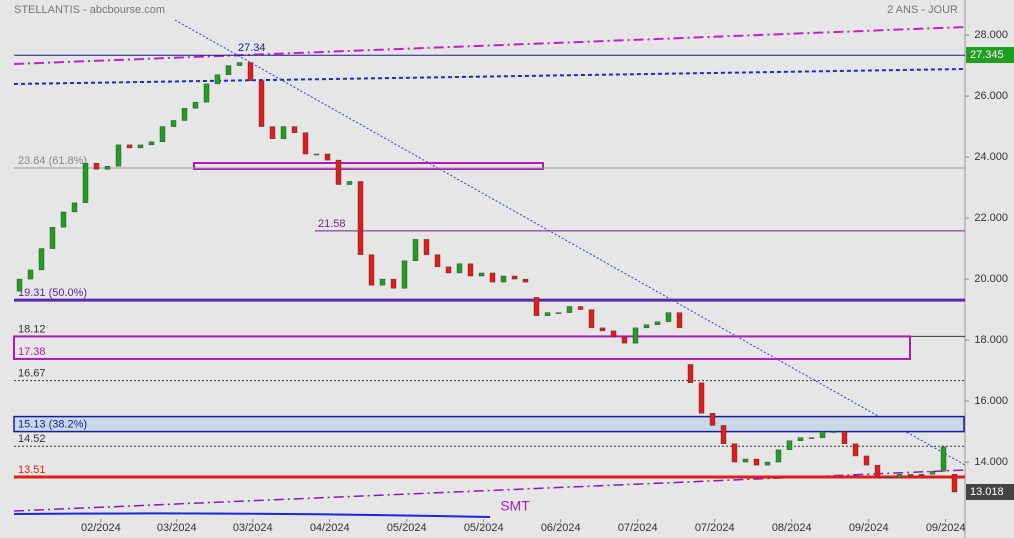 This screenshot has height=538, width=1014. What do you see at coordinates (991, 157) in the screenshot?
I see `y-tick-label: 24.000` at bounding box center [991, 157].